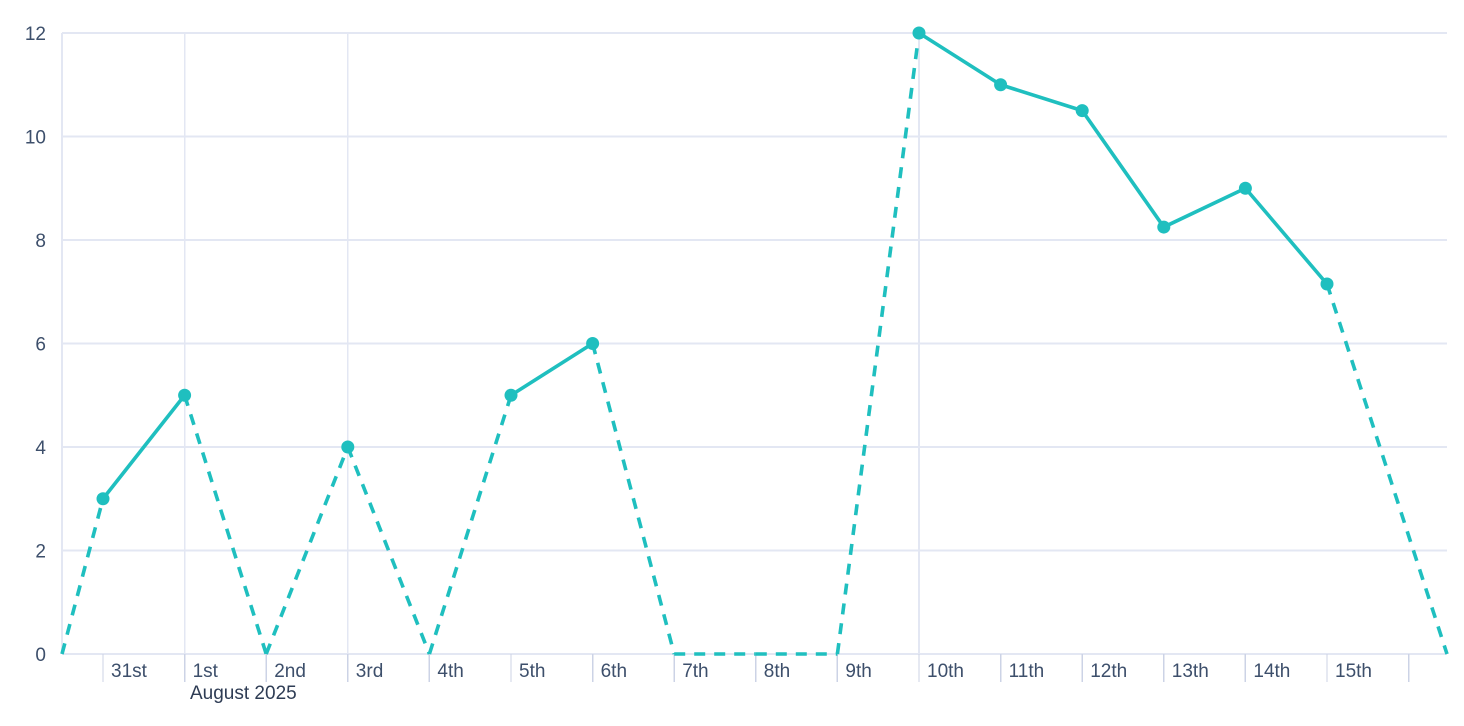 The width and height of the screenshot is (1464, 726). Describe the element at coordinates (40, 655) in the screenshot. I see `y-axis-tick-label: 0` at that location.